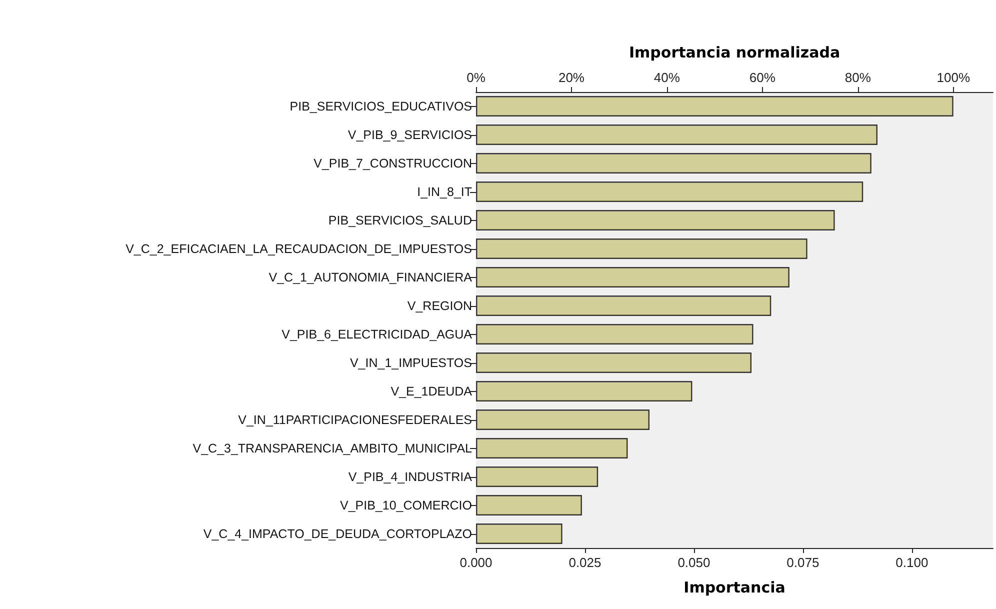  What do you see at coordinates (803, 562) in the screenshot?
I see `x-tick-label: 0.075` at bounding box center [803, 562].